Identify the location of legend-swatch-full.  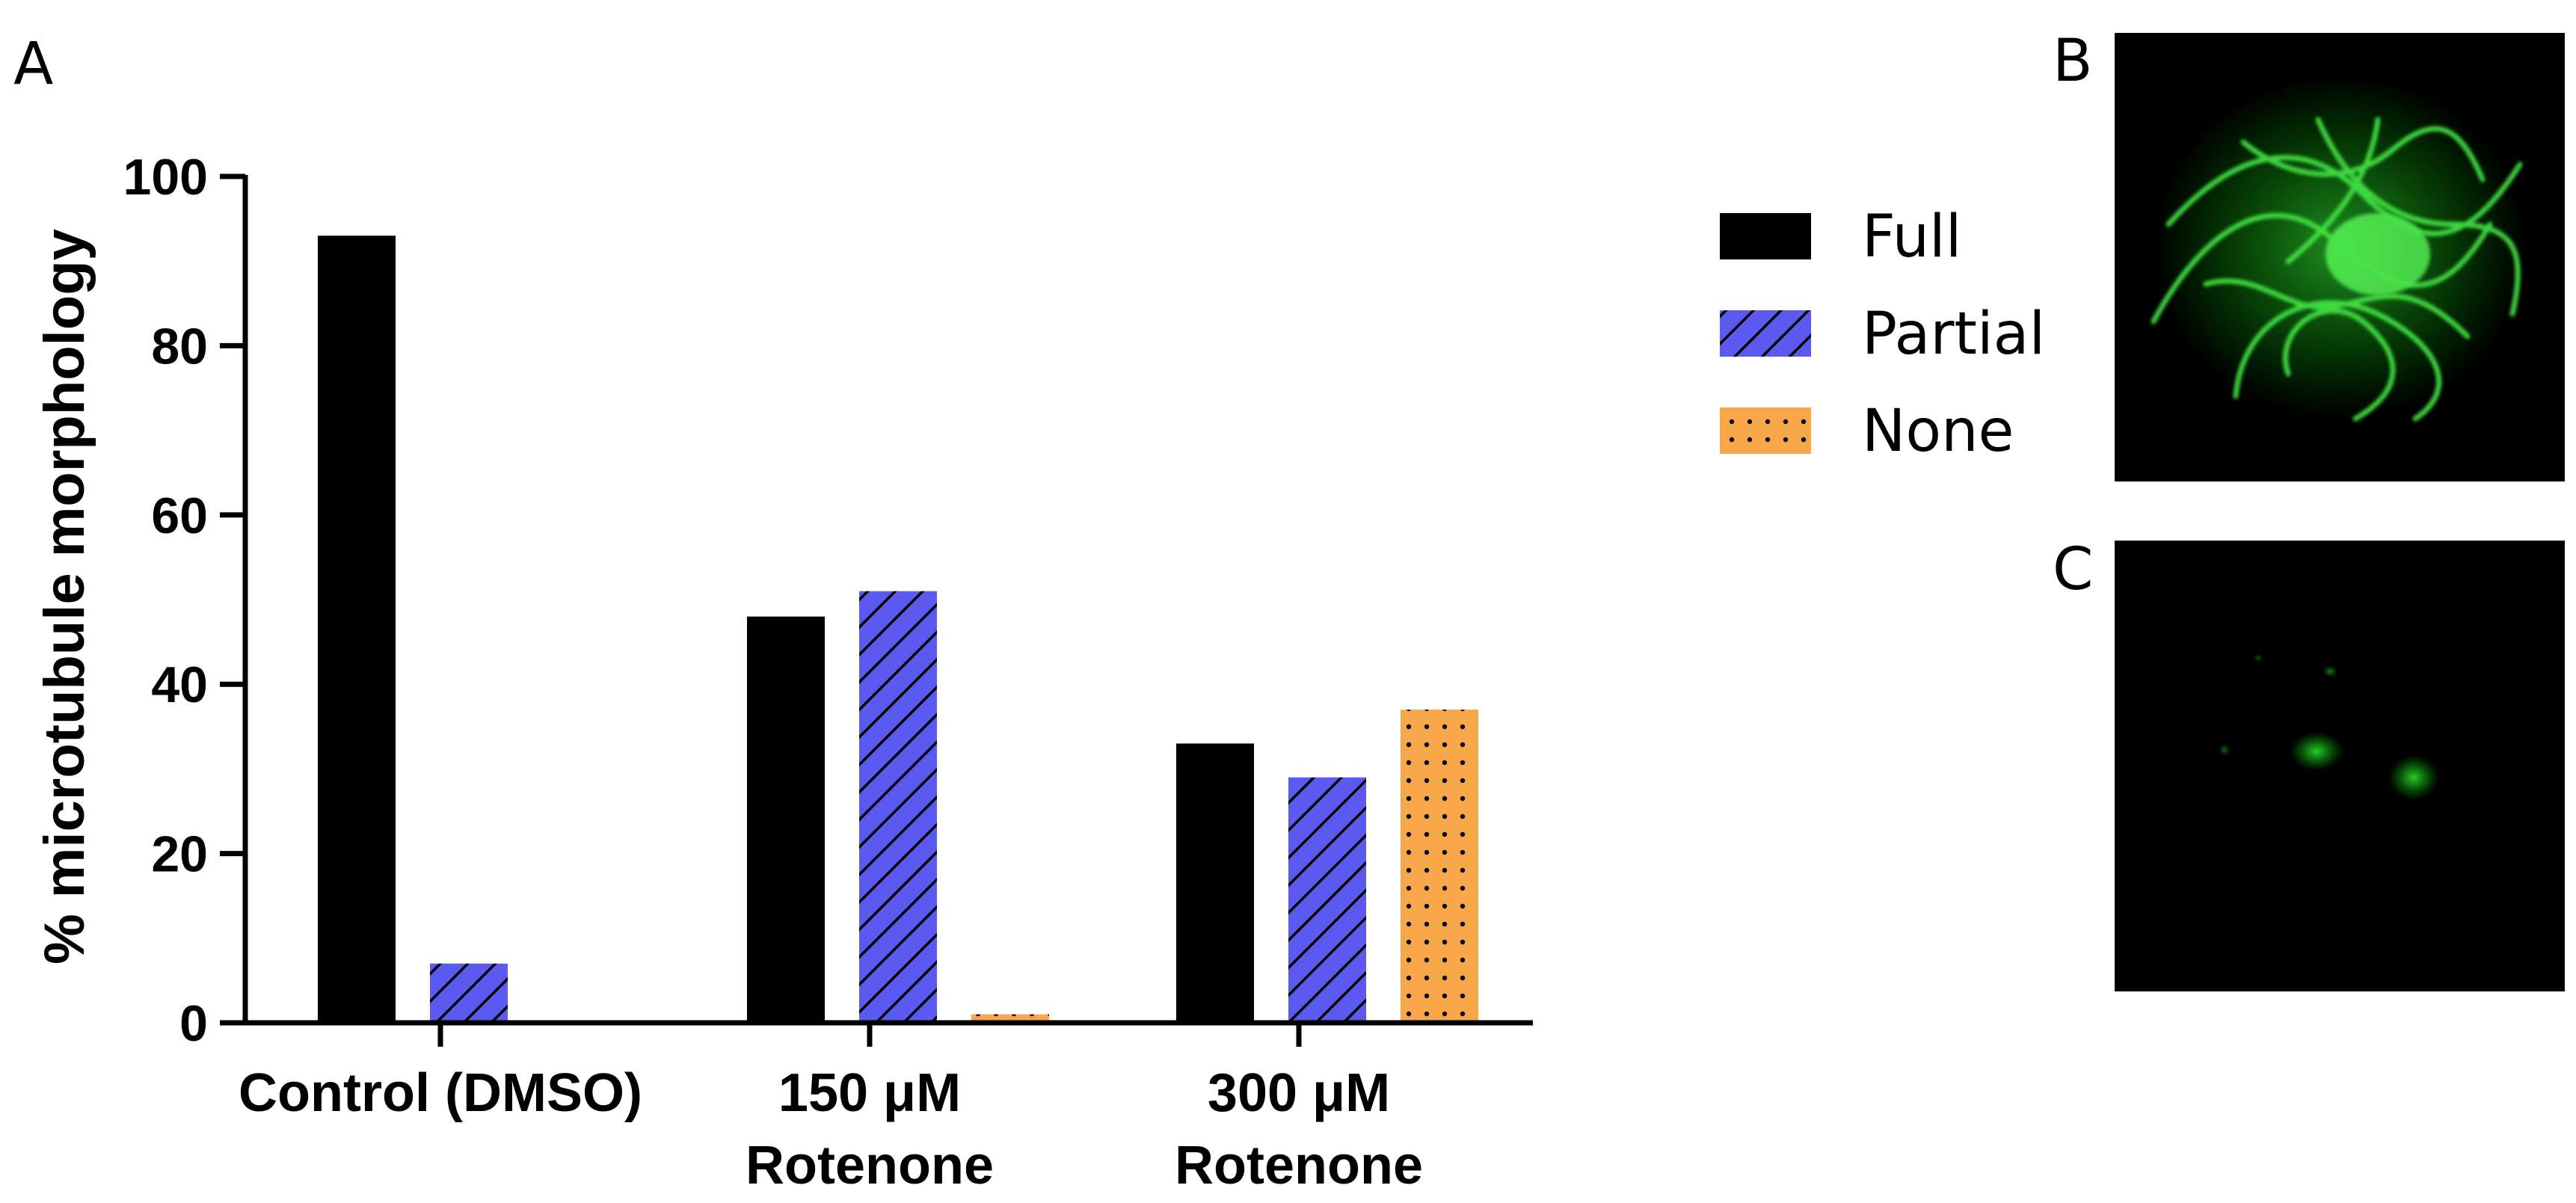
(1765, 236).